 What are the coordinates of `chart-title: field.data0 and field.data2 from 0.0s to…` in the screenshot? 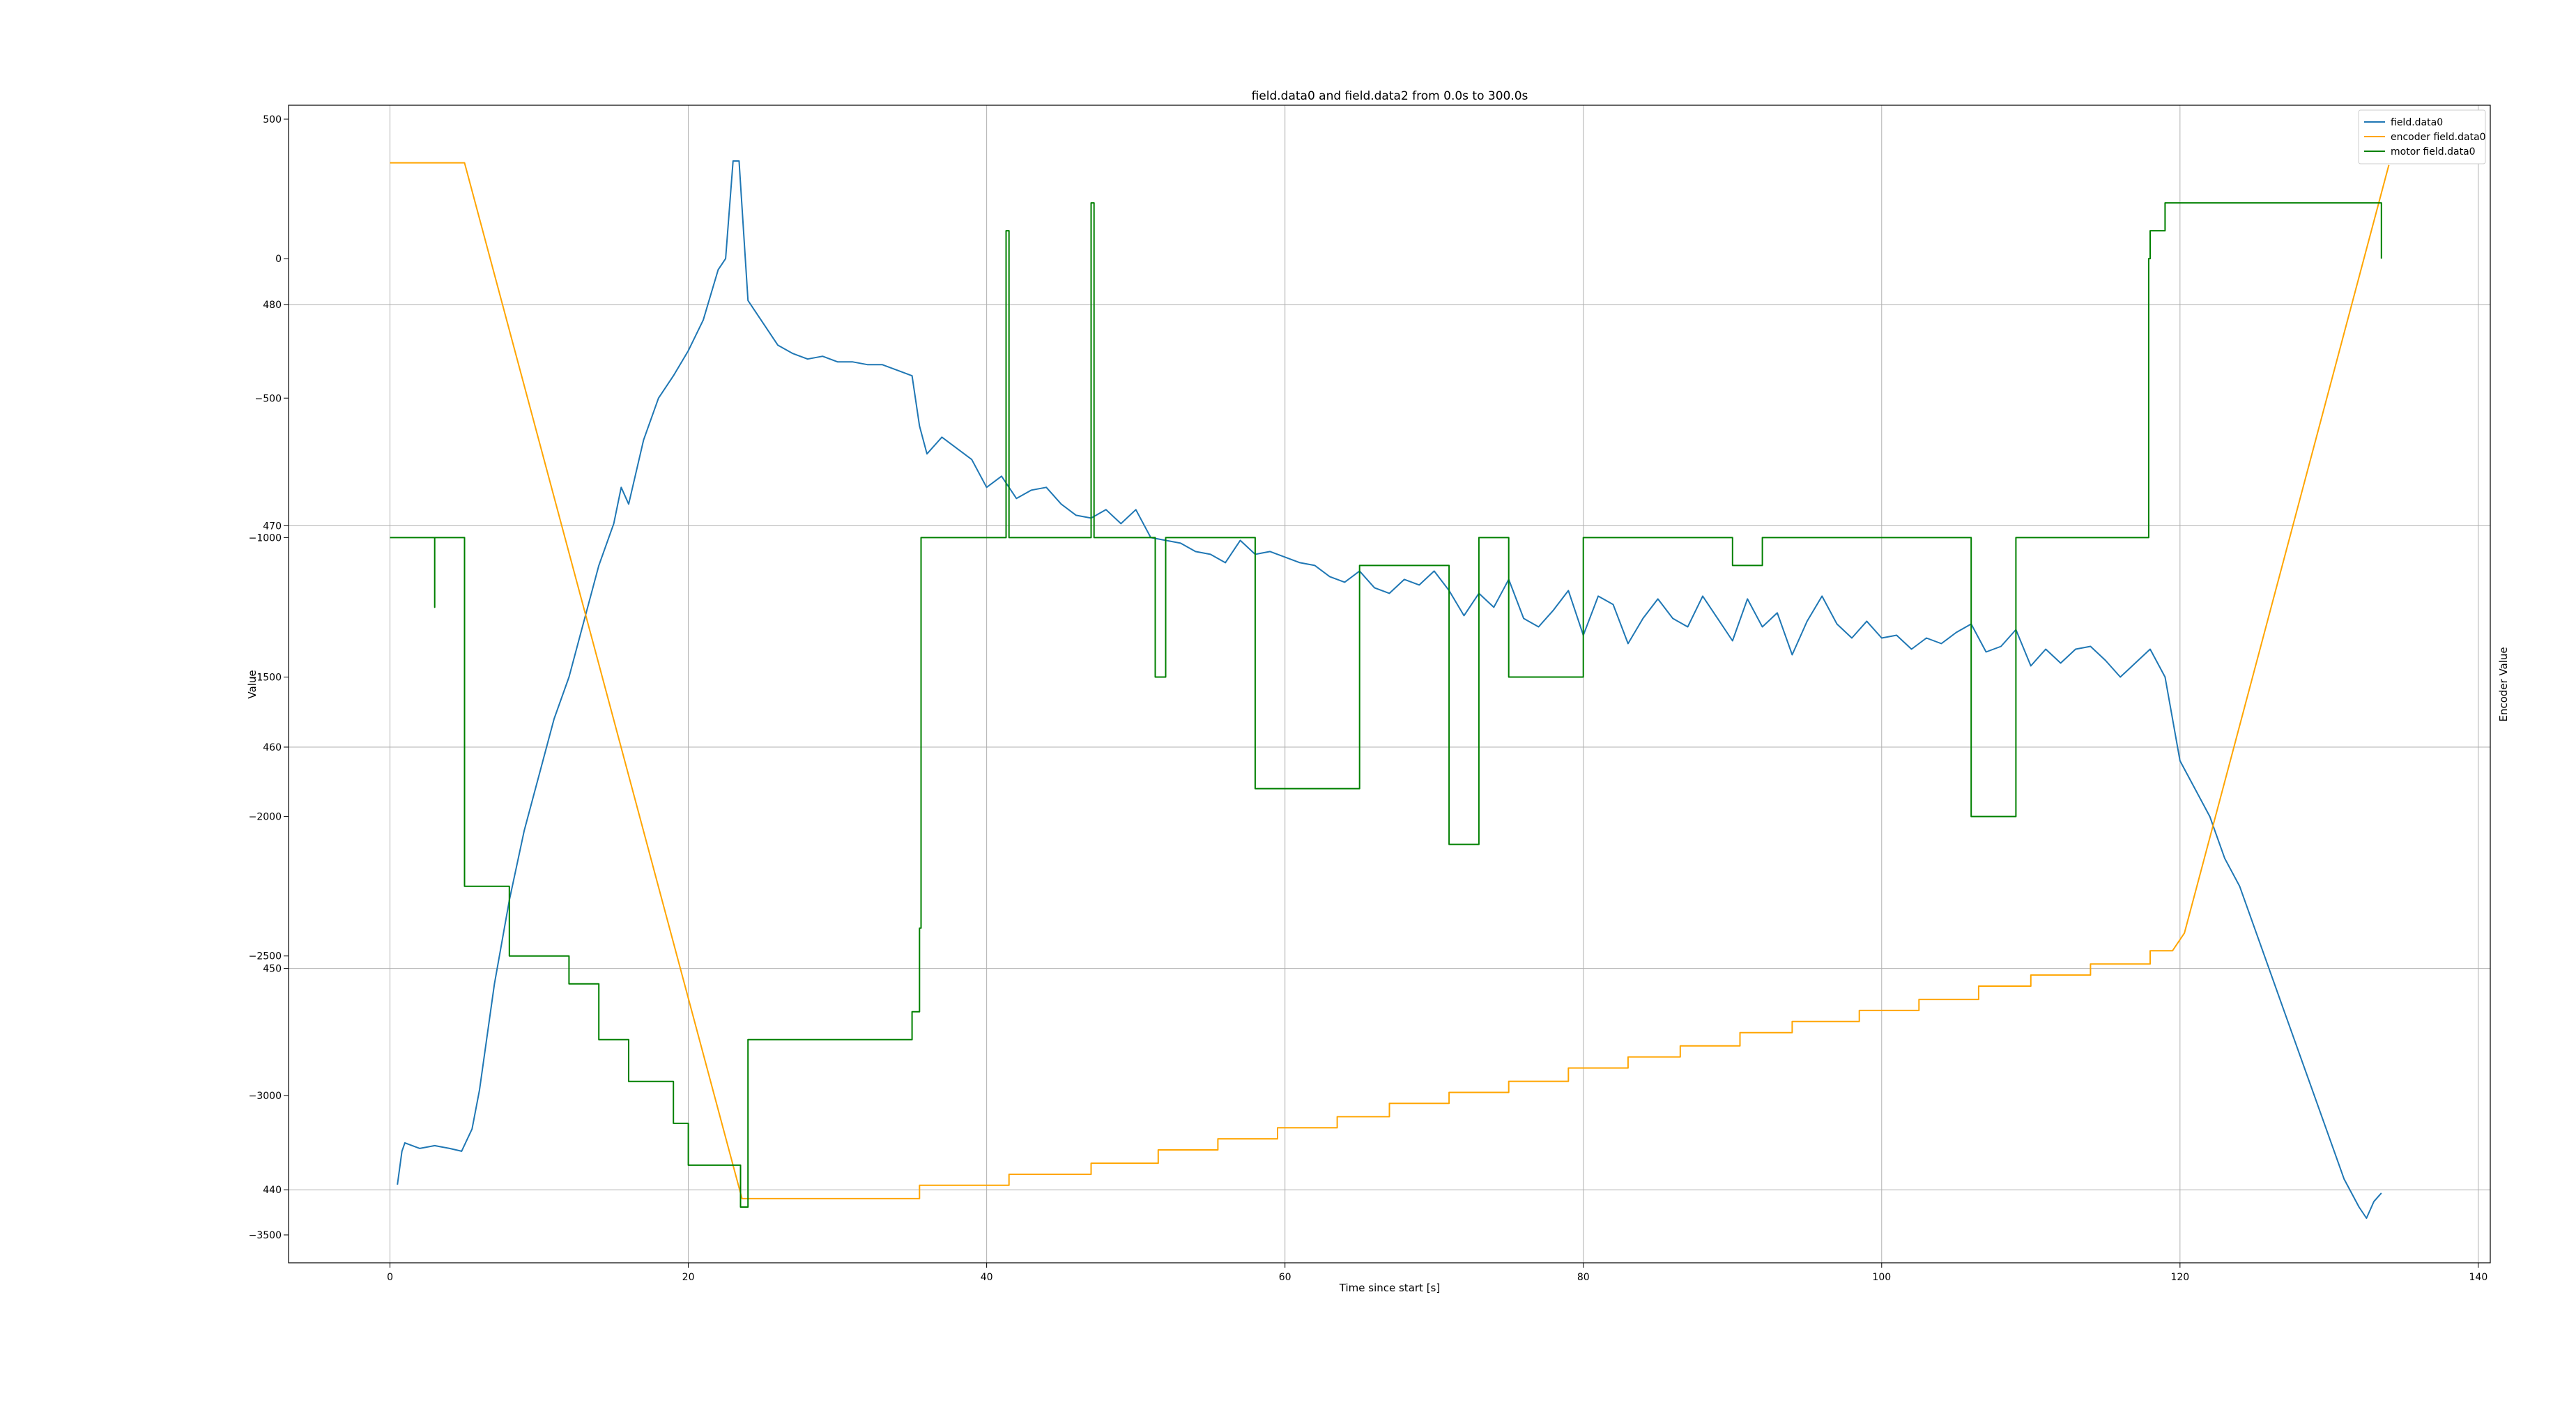 It's located at (1390, 96).